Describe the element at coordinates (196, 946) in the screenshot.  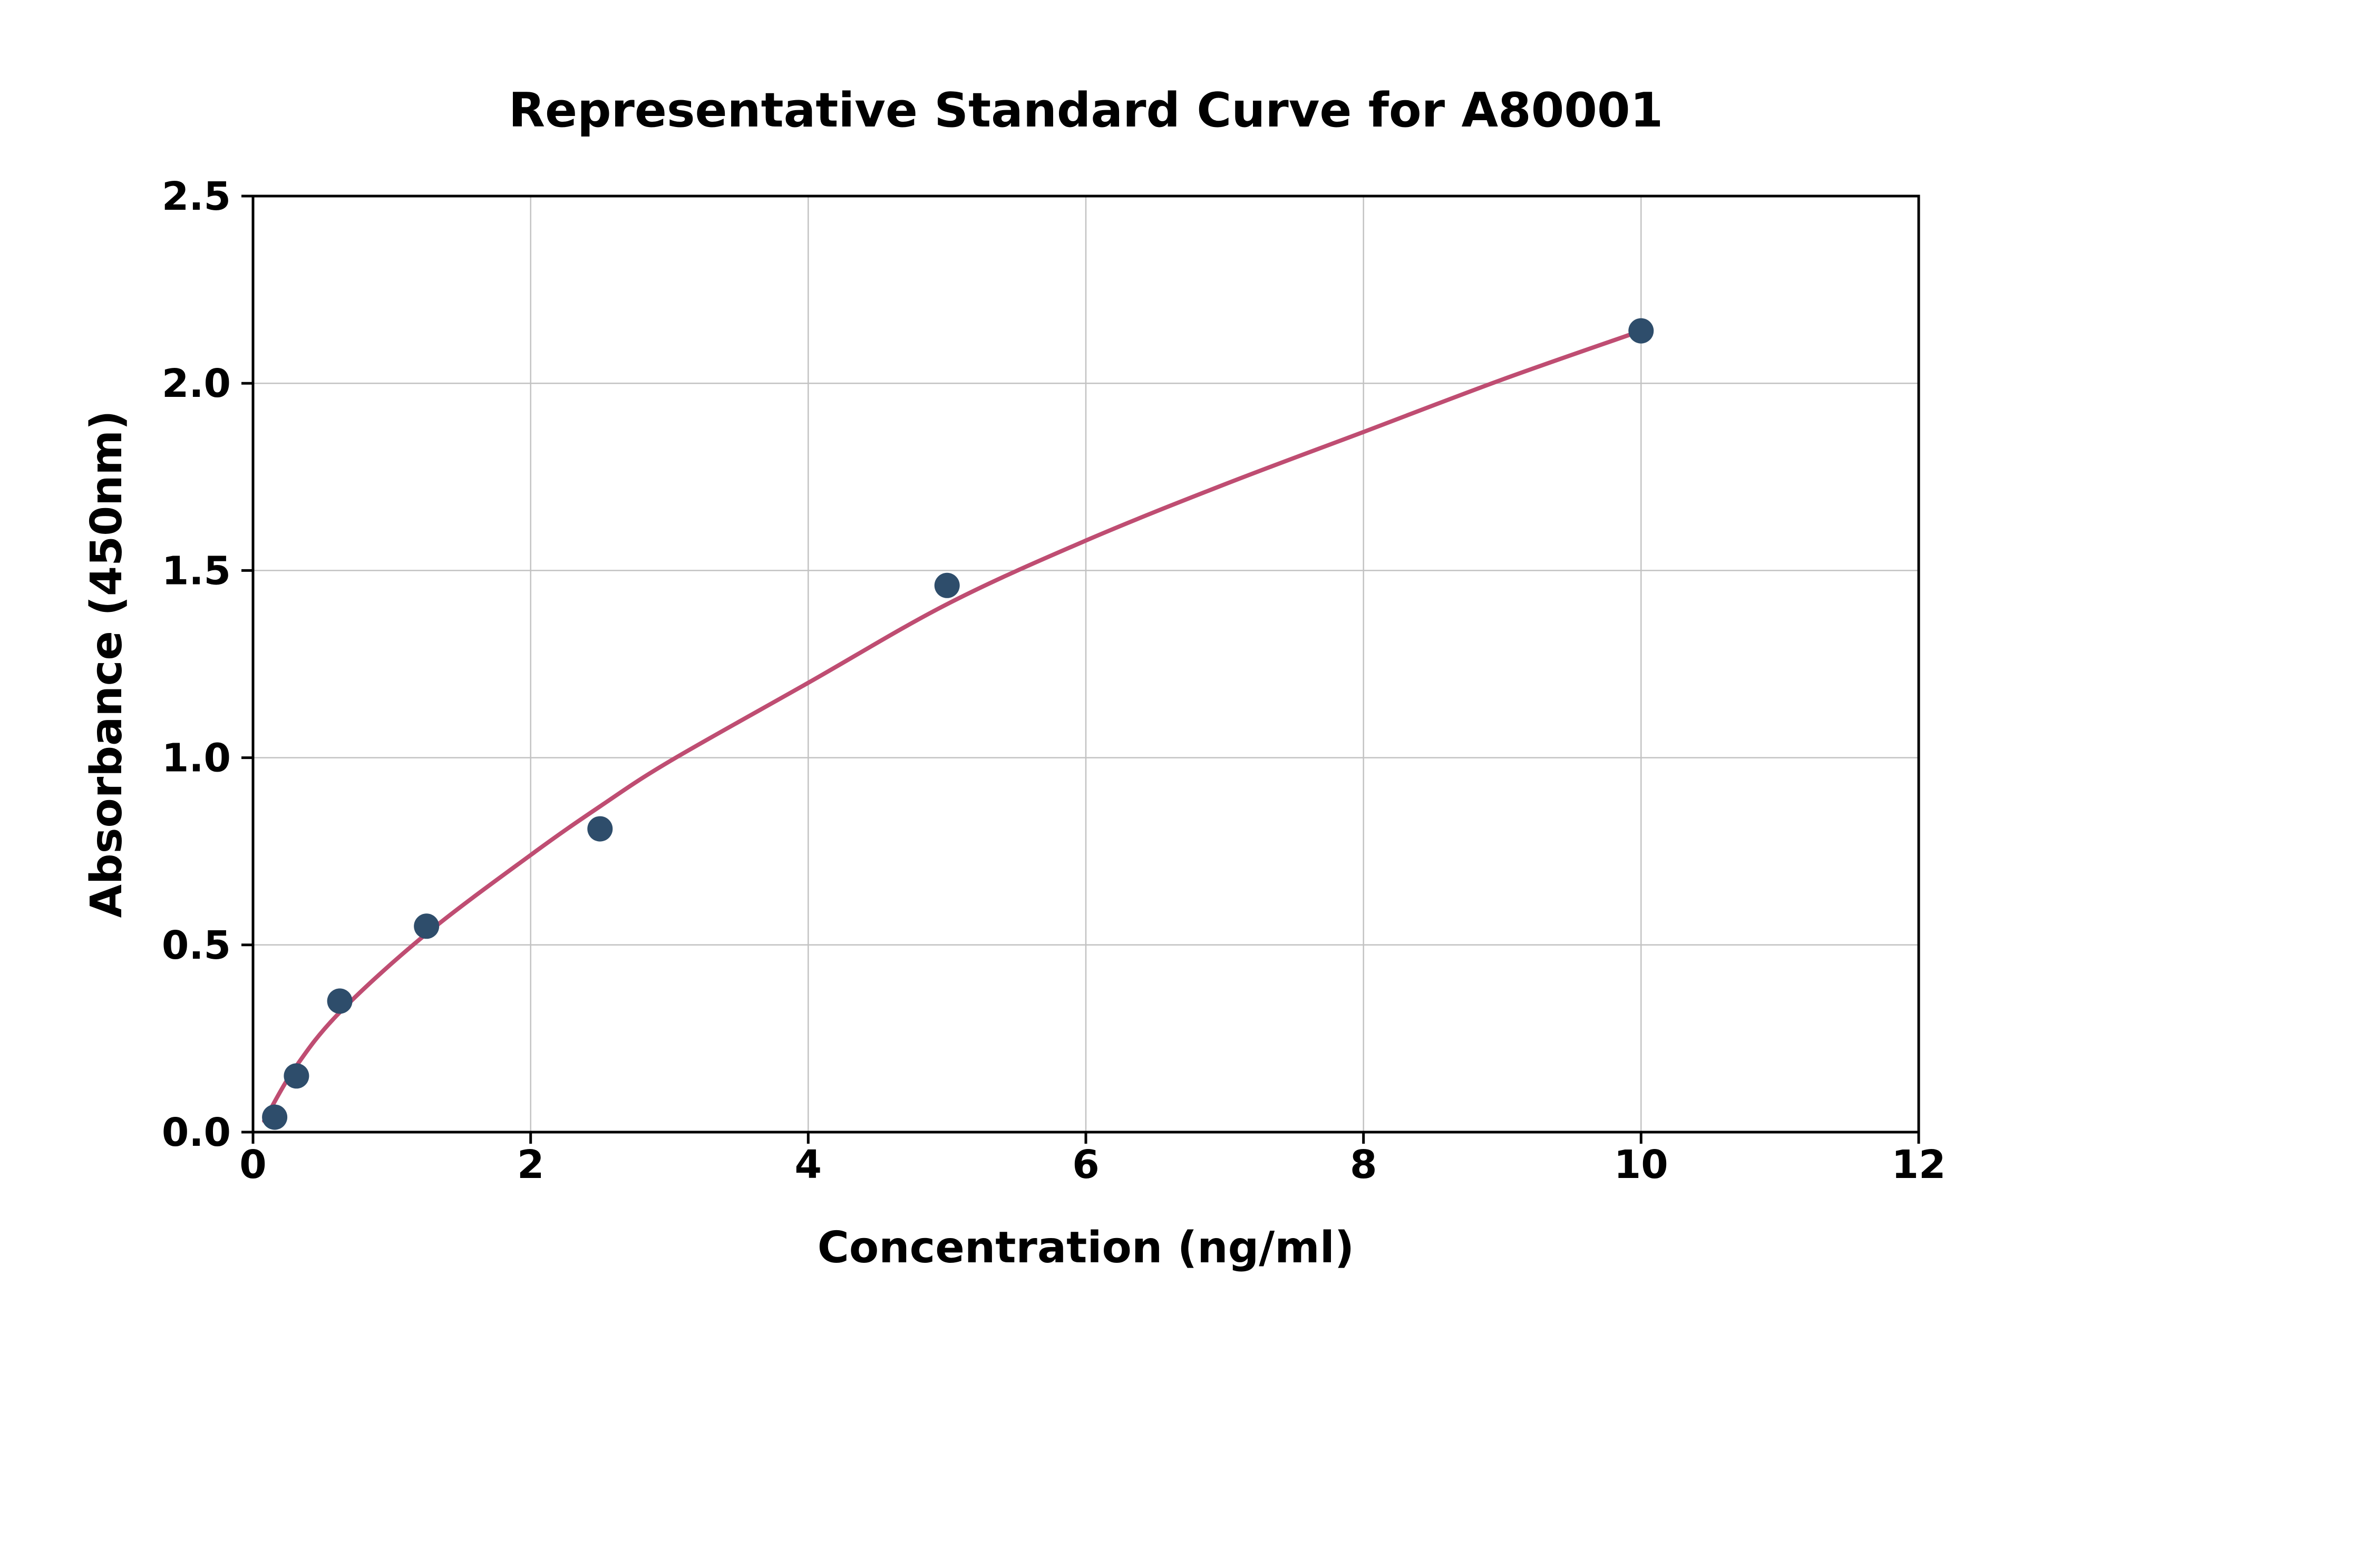
I see `y-tick-label: 0.5` at that location.